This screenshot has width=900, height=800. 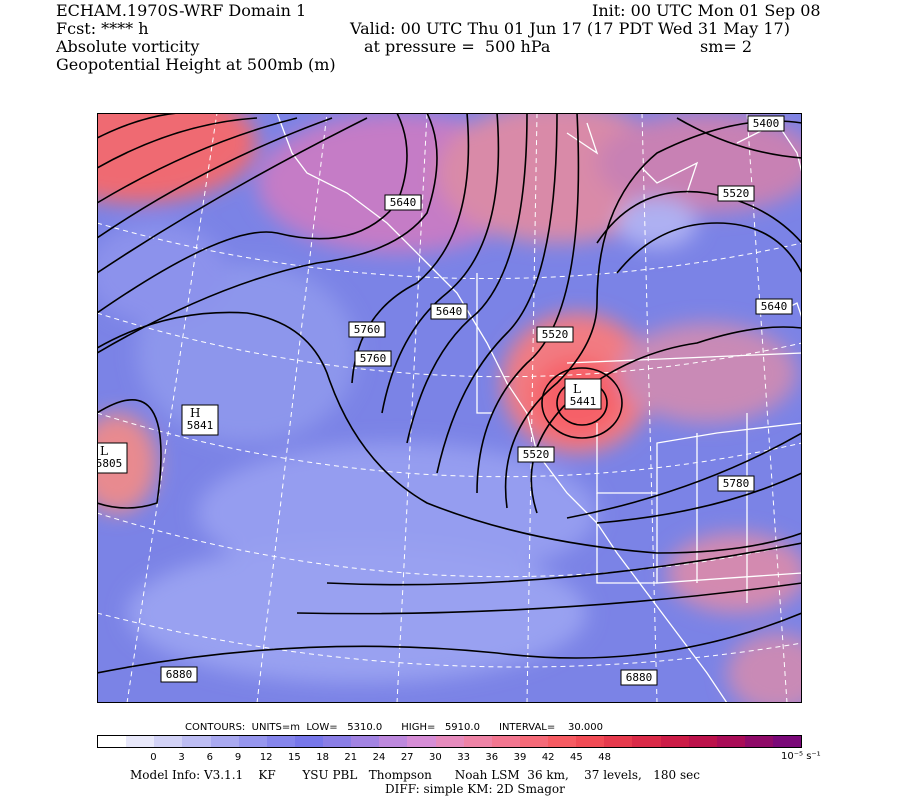 I want to click on pressure-level: at pressure = 500 hPa, so click(x=457, y=46).